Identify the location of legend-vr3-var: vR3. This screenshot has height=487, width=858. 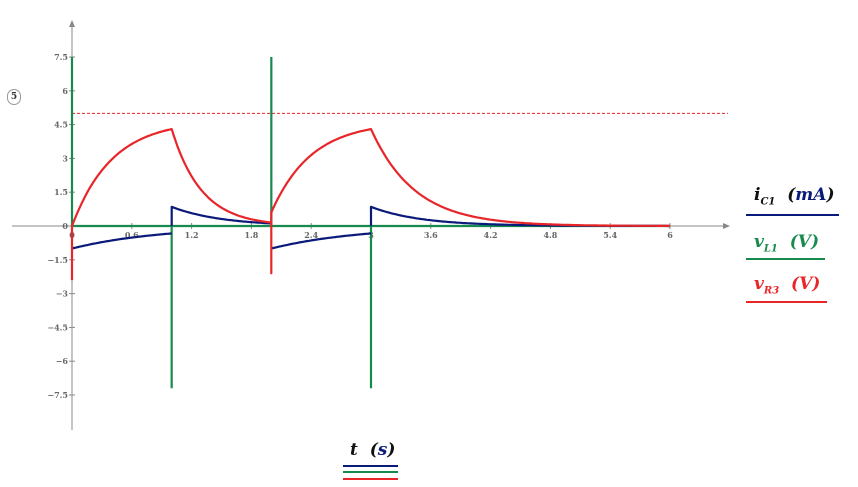
(767, 285).